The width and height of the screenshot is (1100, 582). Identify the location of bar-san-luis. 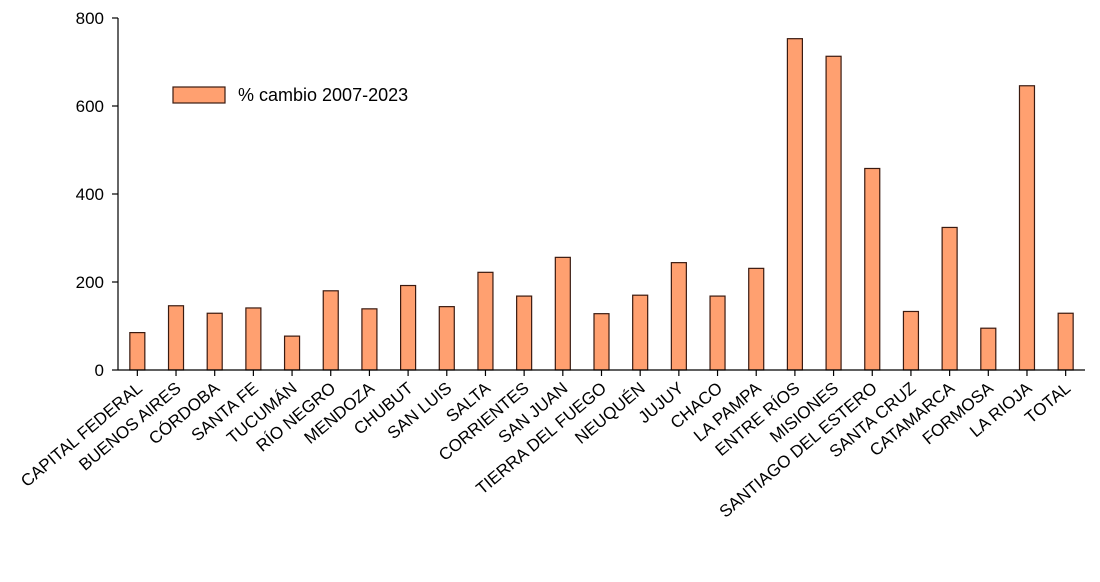
(446, 338).